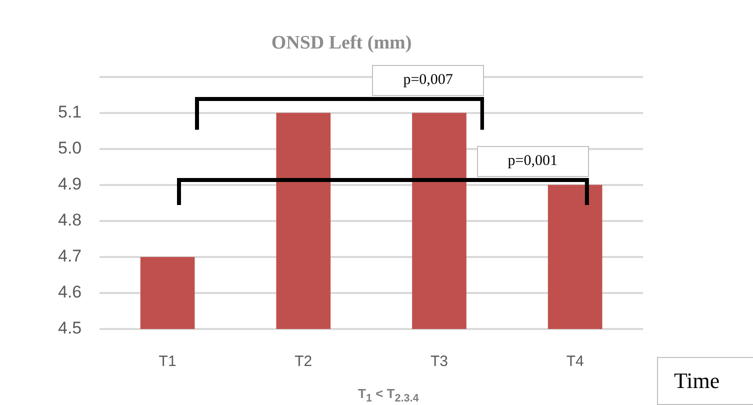 This screenshot has width=753, height=405. I want to click on y-tick-label: 4.9, so click(70, 184).